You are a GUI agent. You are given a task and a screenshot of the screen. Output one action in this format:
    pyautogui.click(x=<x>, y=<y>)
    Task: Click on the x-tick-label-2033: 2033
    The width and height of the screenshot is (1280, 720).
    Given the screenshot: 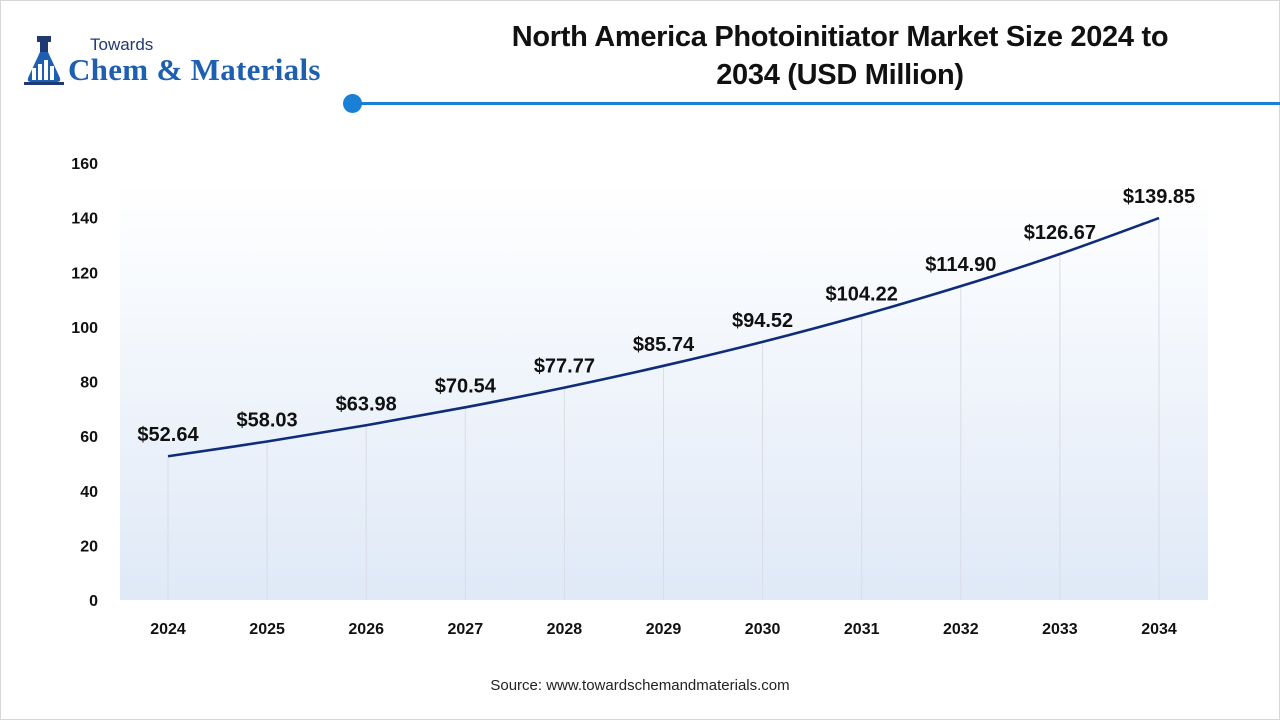 What is the action you would take?
    pyautogui.click(x=1060, y=629)
    